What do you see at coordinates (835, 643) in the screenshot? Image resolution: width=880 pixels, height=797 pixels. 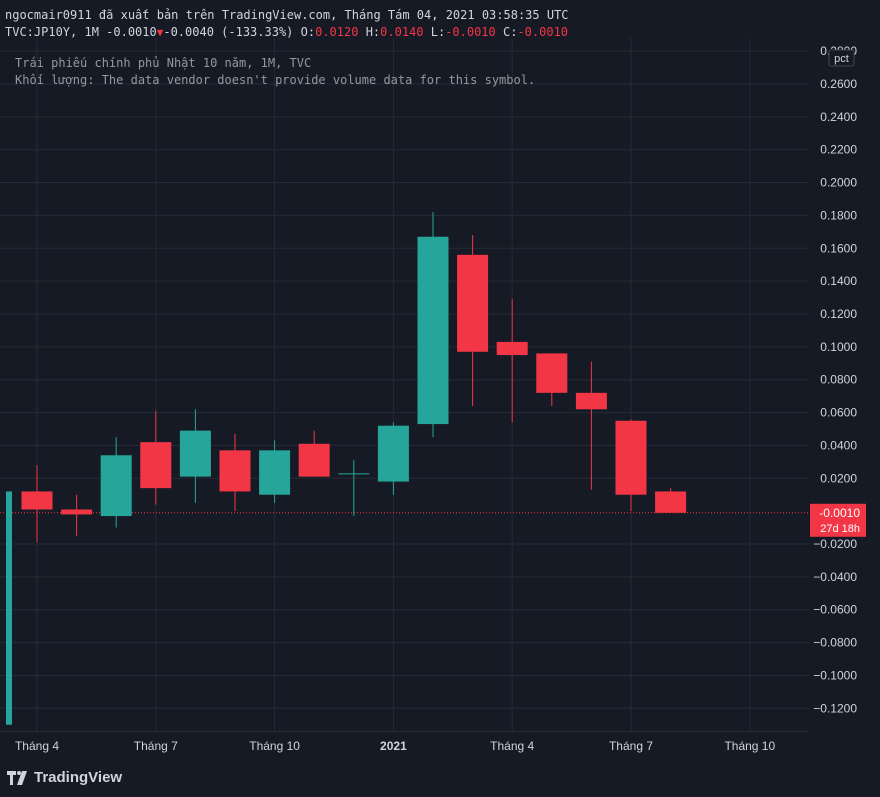 I see `y-tick-label: −0.0800` at bounding box center [835, 643].